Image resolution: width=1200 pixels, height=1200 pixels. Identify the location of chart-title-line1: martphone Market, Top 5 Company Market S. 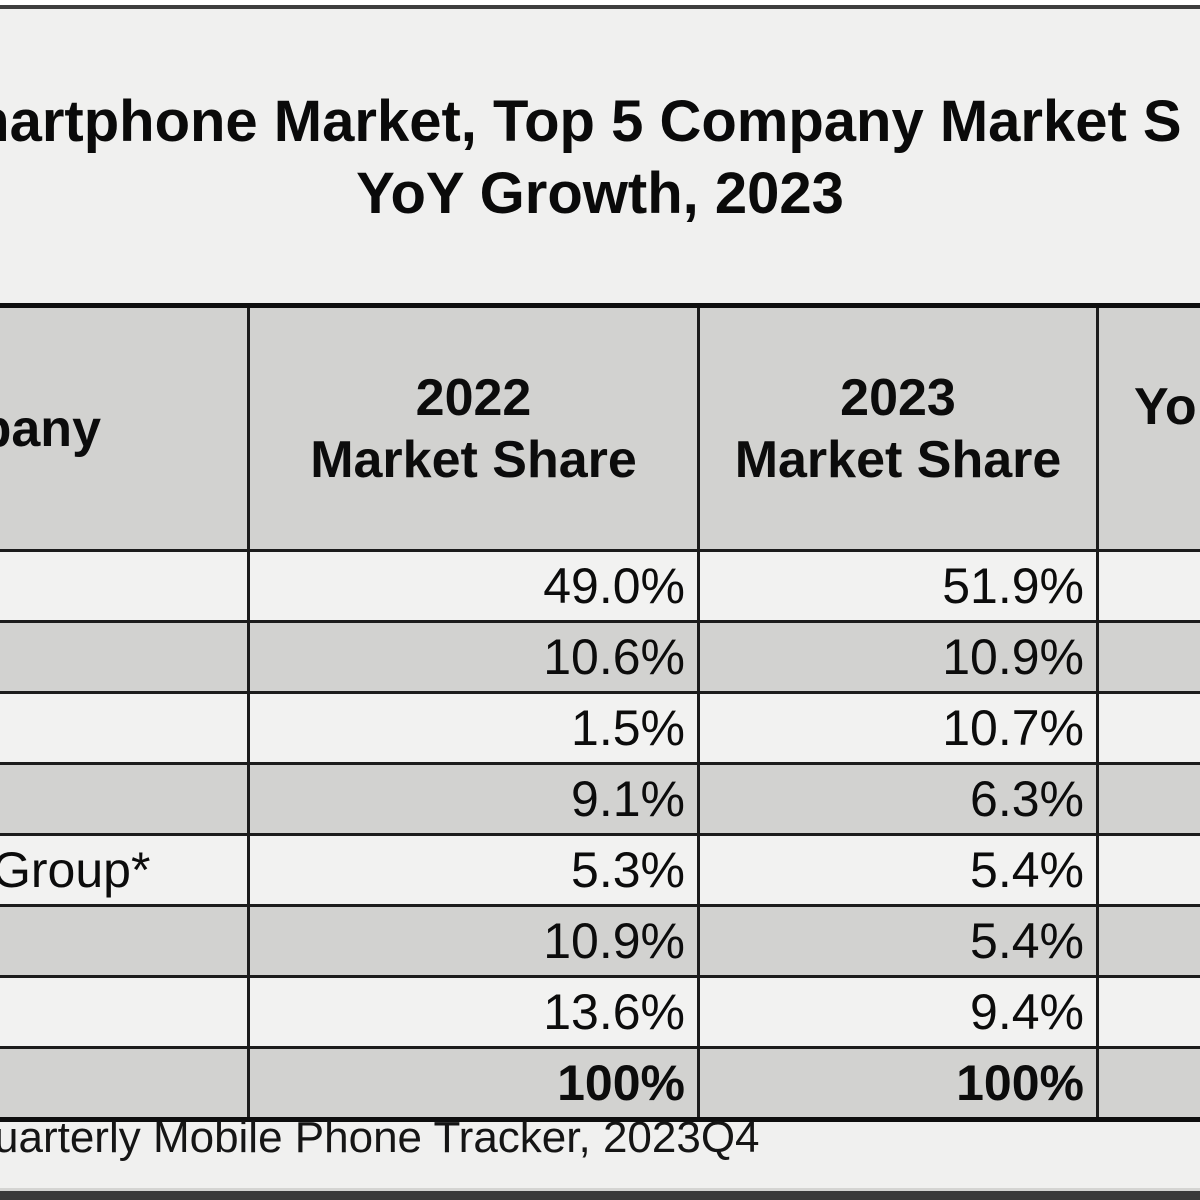
(591, 121).